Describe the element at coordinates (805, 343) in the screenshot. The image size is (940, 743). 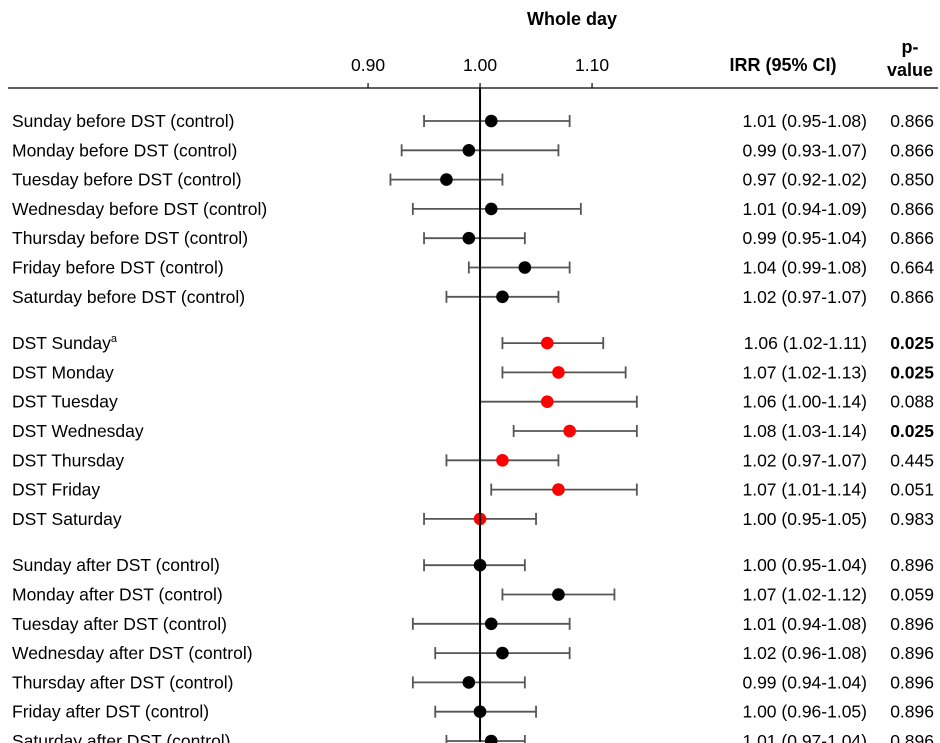
I see `irr-ci-value: 1.06 (1.02-1.11)` at that location.